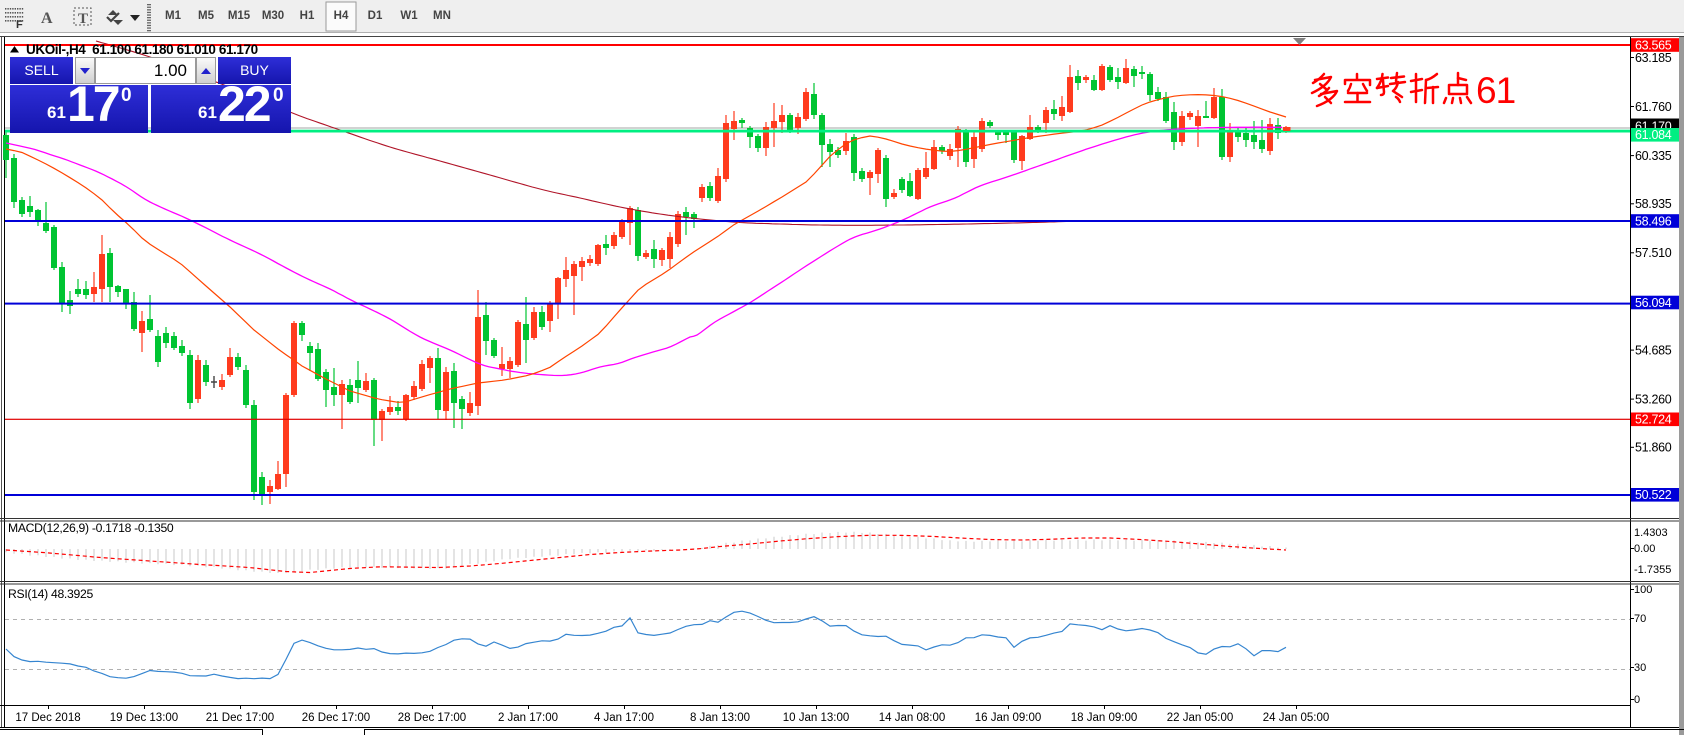 This screenshot has height=740, width=1684. I want to click on svg-text: 1.4303, so click(1651, 533).